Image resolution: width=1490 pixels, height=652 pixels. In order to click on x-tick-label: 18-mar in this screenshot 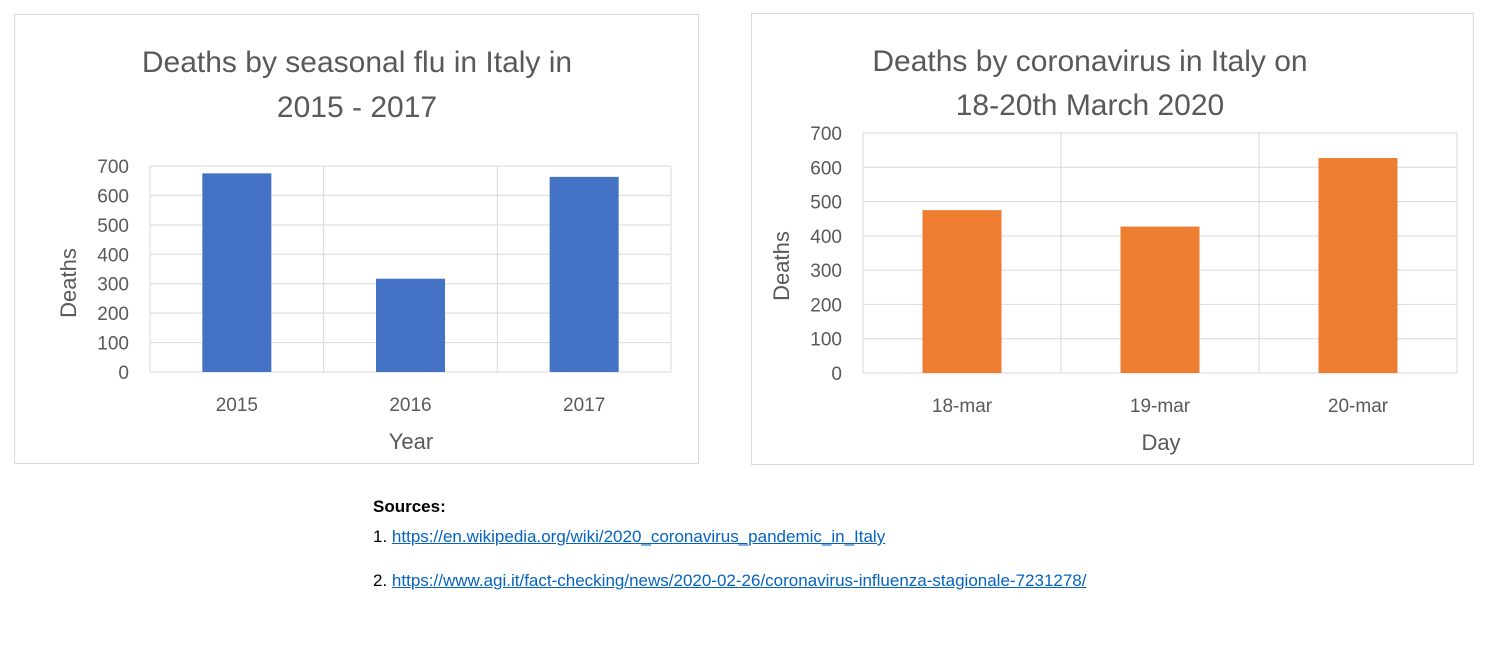, I will do `click(962, 406)`.